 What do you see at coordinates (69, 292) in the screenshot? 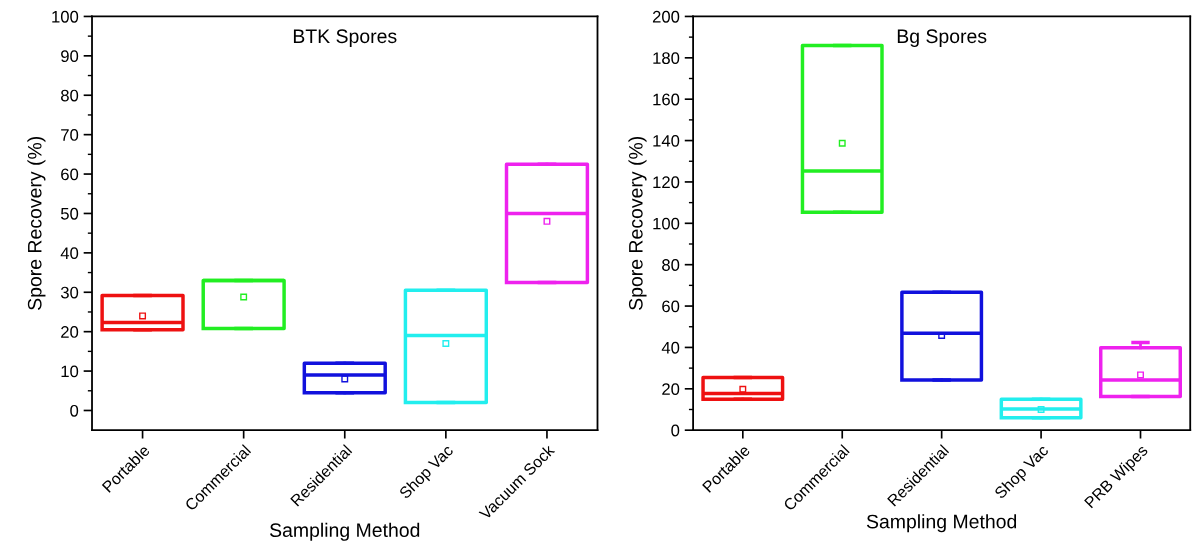
I see `y-tick-label: 30` at bounding box center [69, 292].